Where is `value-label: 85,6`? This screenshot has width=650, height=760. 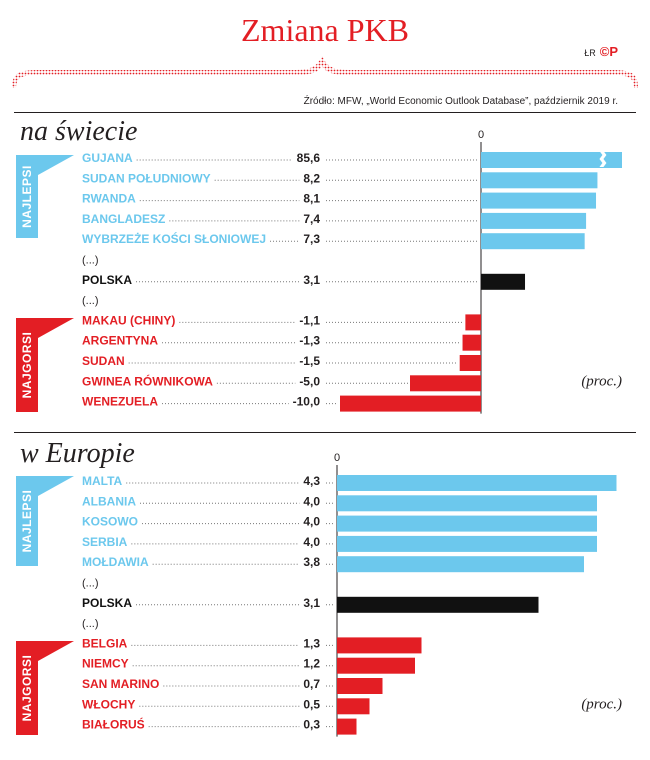 value-label: 85,6 is located at coordinates (309, 158).